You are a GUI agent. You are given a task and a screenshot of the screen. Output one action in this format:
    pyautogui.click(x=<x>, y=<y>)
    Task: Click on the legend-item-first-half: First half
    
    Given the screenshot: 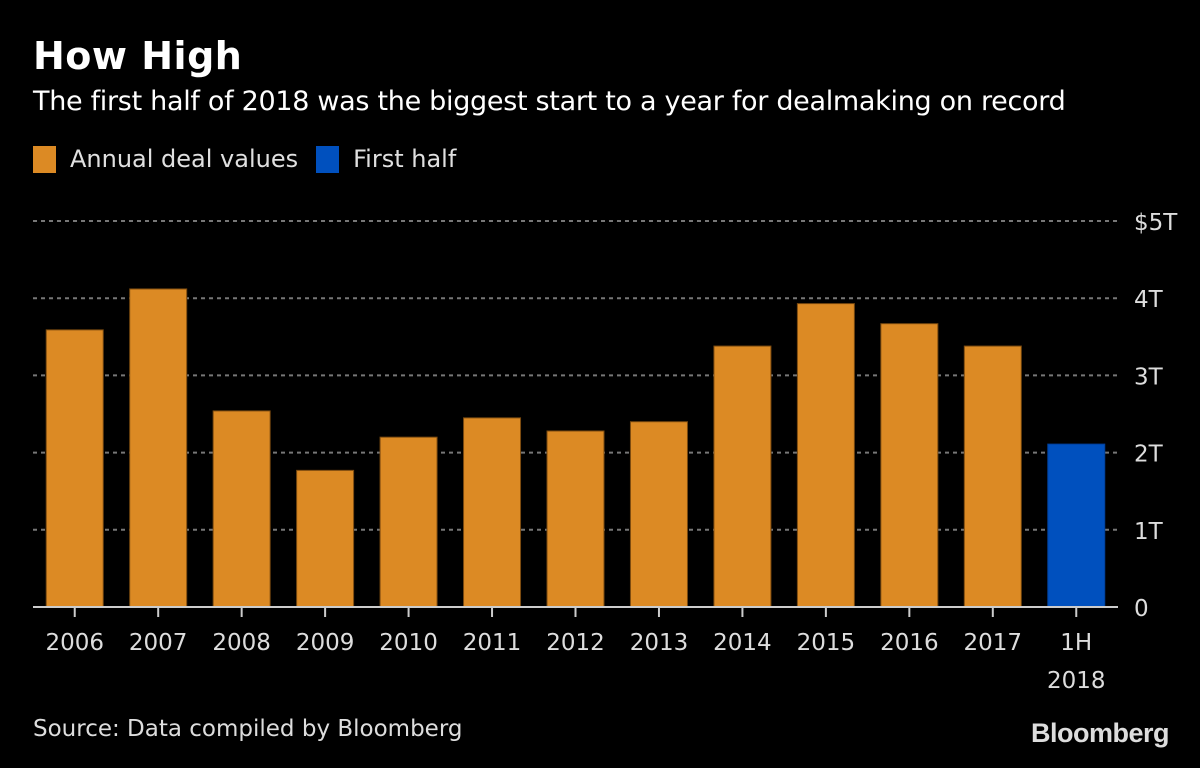 What is the action you would take?
    pyautogui.click(x=386, y=159)
    